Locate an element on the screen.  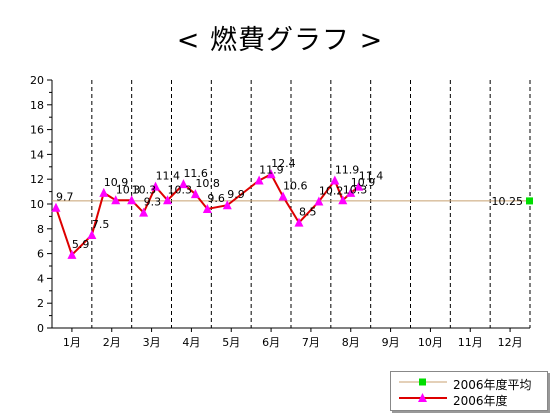
x-tick-label-4: 5月 is located at coordinates (231, 342).